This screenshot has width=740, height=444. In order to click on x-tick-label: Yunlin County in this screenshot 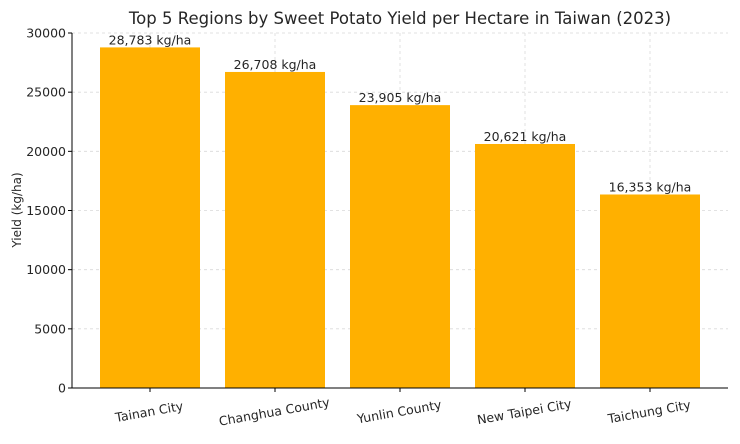, I will do `click(399, 412)`.